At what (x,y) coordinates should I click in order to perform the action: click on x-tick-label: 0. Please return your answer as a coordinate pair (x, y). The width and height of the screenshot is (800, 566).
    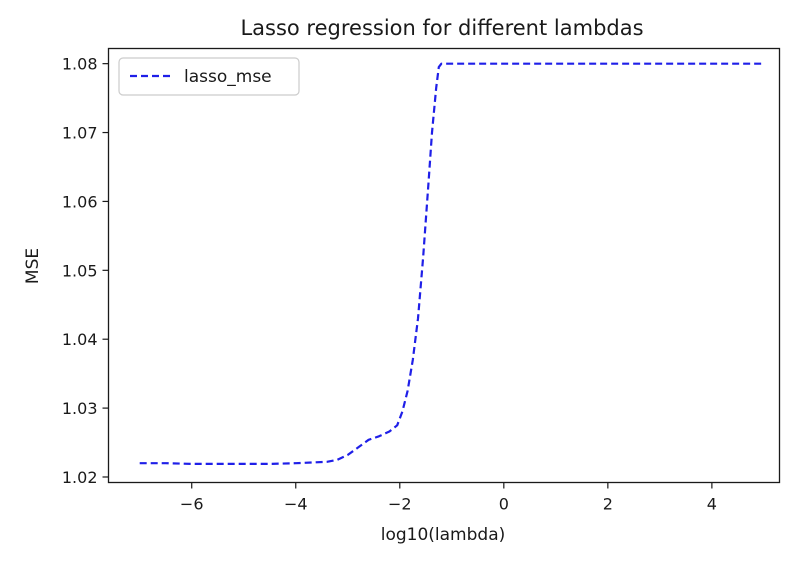
    Looking at the image, I should click on (504, 504).